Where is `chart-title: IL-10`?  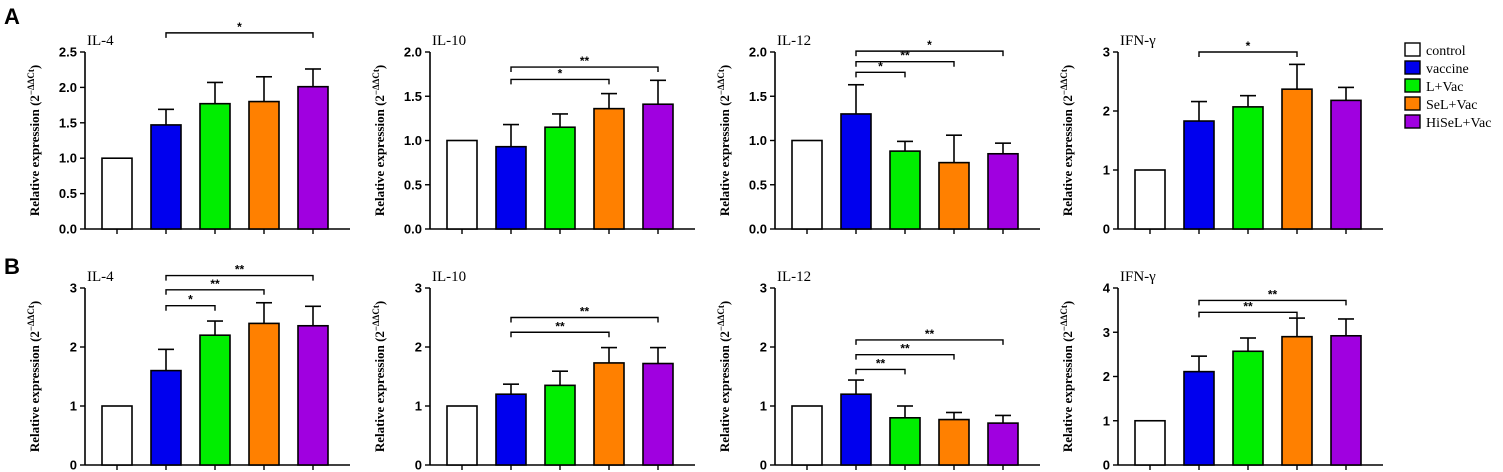
chart-title: IL-10 is located at coordinates (449, 41).